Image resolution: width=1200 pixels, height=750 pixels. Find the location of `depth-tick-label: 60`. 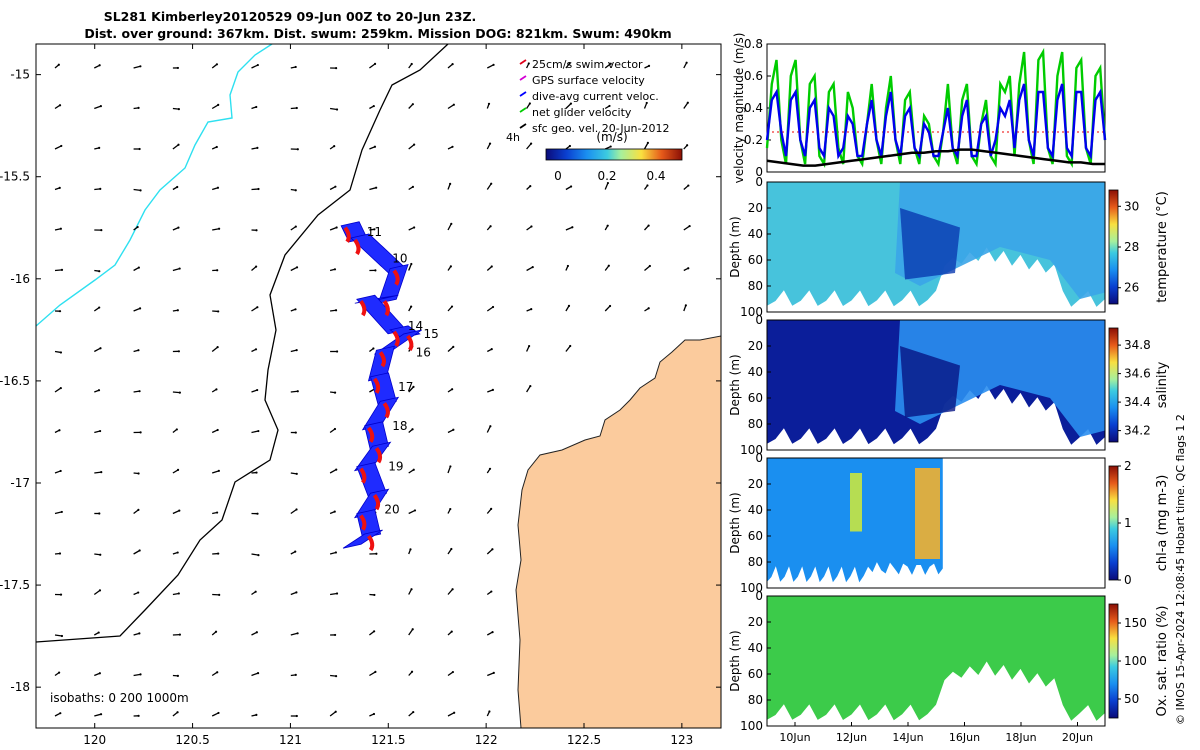

depth-tick-label: 60 is located at coordinates (755, 674).